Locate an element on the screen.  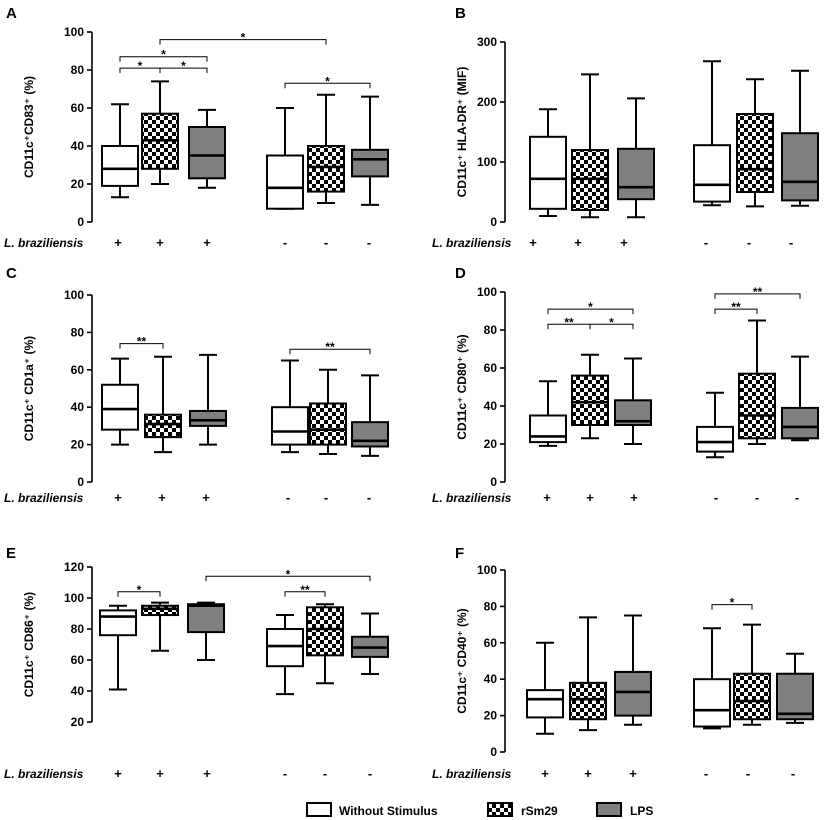
y-axis-label: CD11c⁺ CD40⁺ (%) is located at coordinates (462, 660).